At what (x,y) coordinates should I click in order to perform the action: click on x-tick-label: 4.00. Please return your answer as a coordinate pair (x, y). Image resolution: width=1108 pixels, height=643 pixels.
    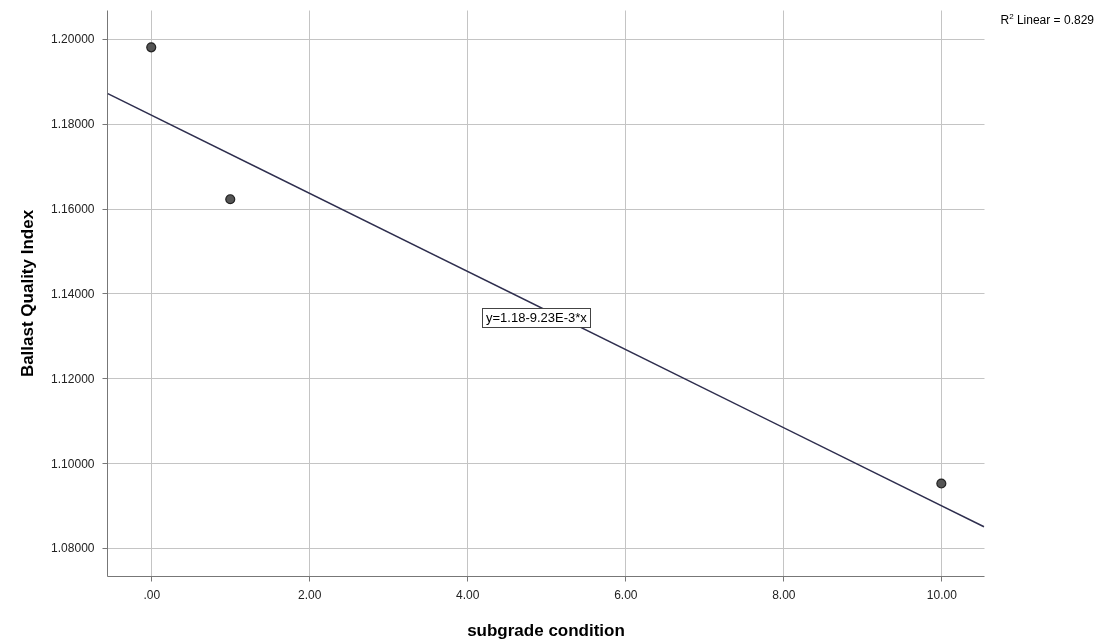
    Looking at the image, I should click on (468, 594).